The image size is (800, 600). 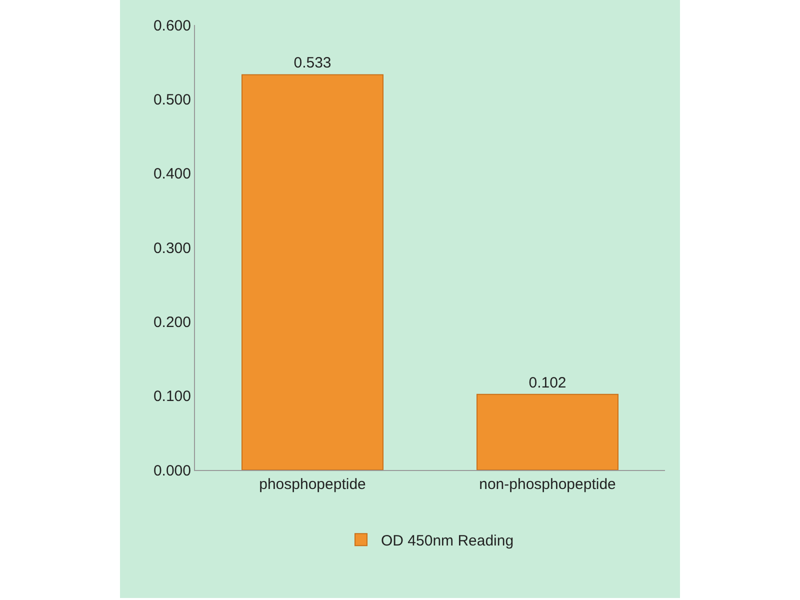 What do you see at coordinates (172, 174) in the screenshot?
I see `y-tick-label: 0.400` at bounding box center [172, 174].